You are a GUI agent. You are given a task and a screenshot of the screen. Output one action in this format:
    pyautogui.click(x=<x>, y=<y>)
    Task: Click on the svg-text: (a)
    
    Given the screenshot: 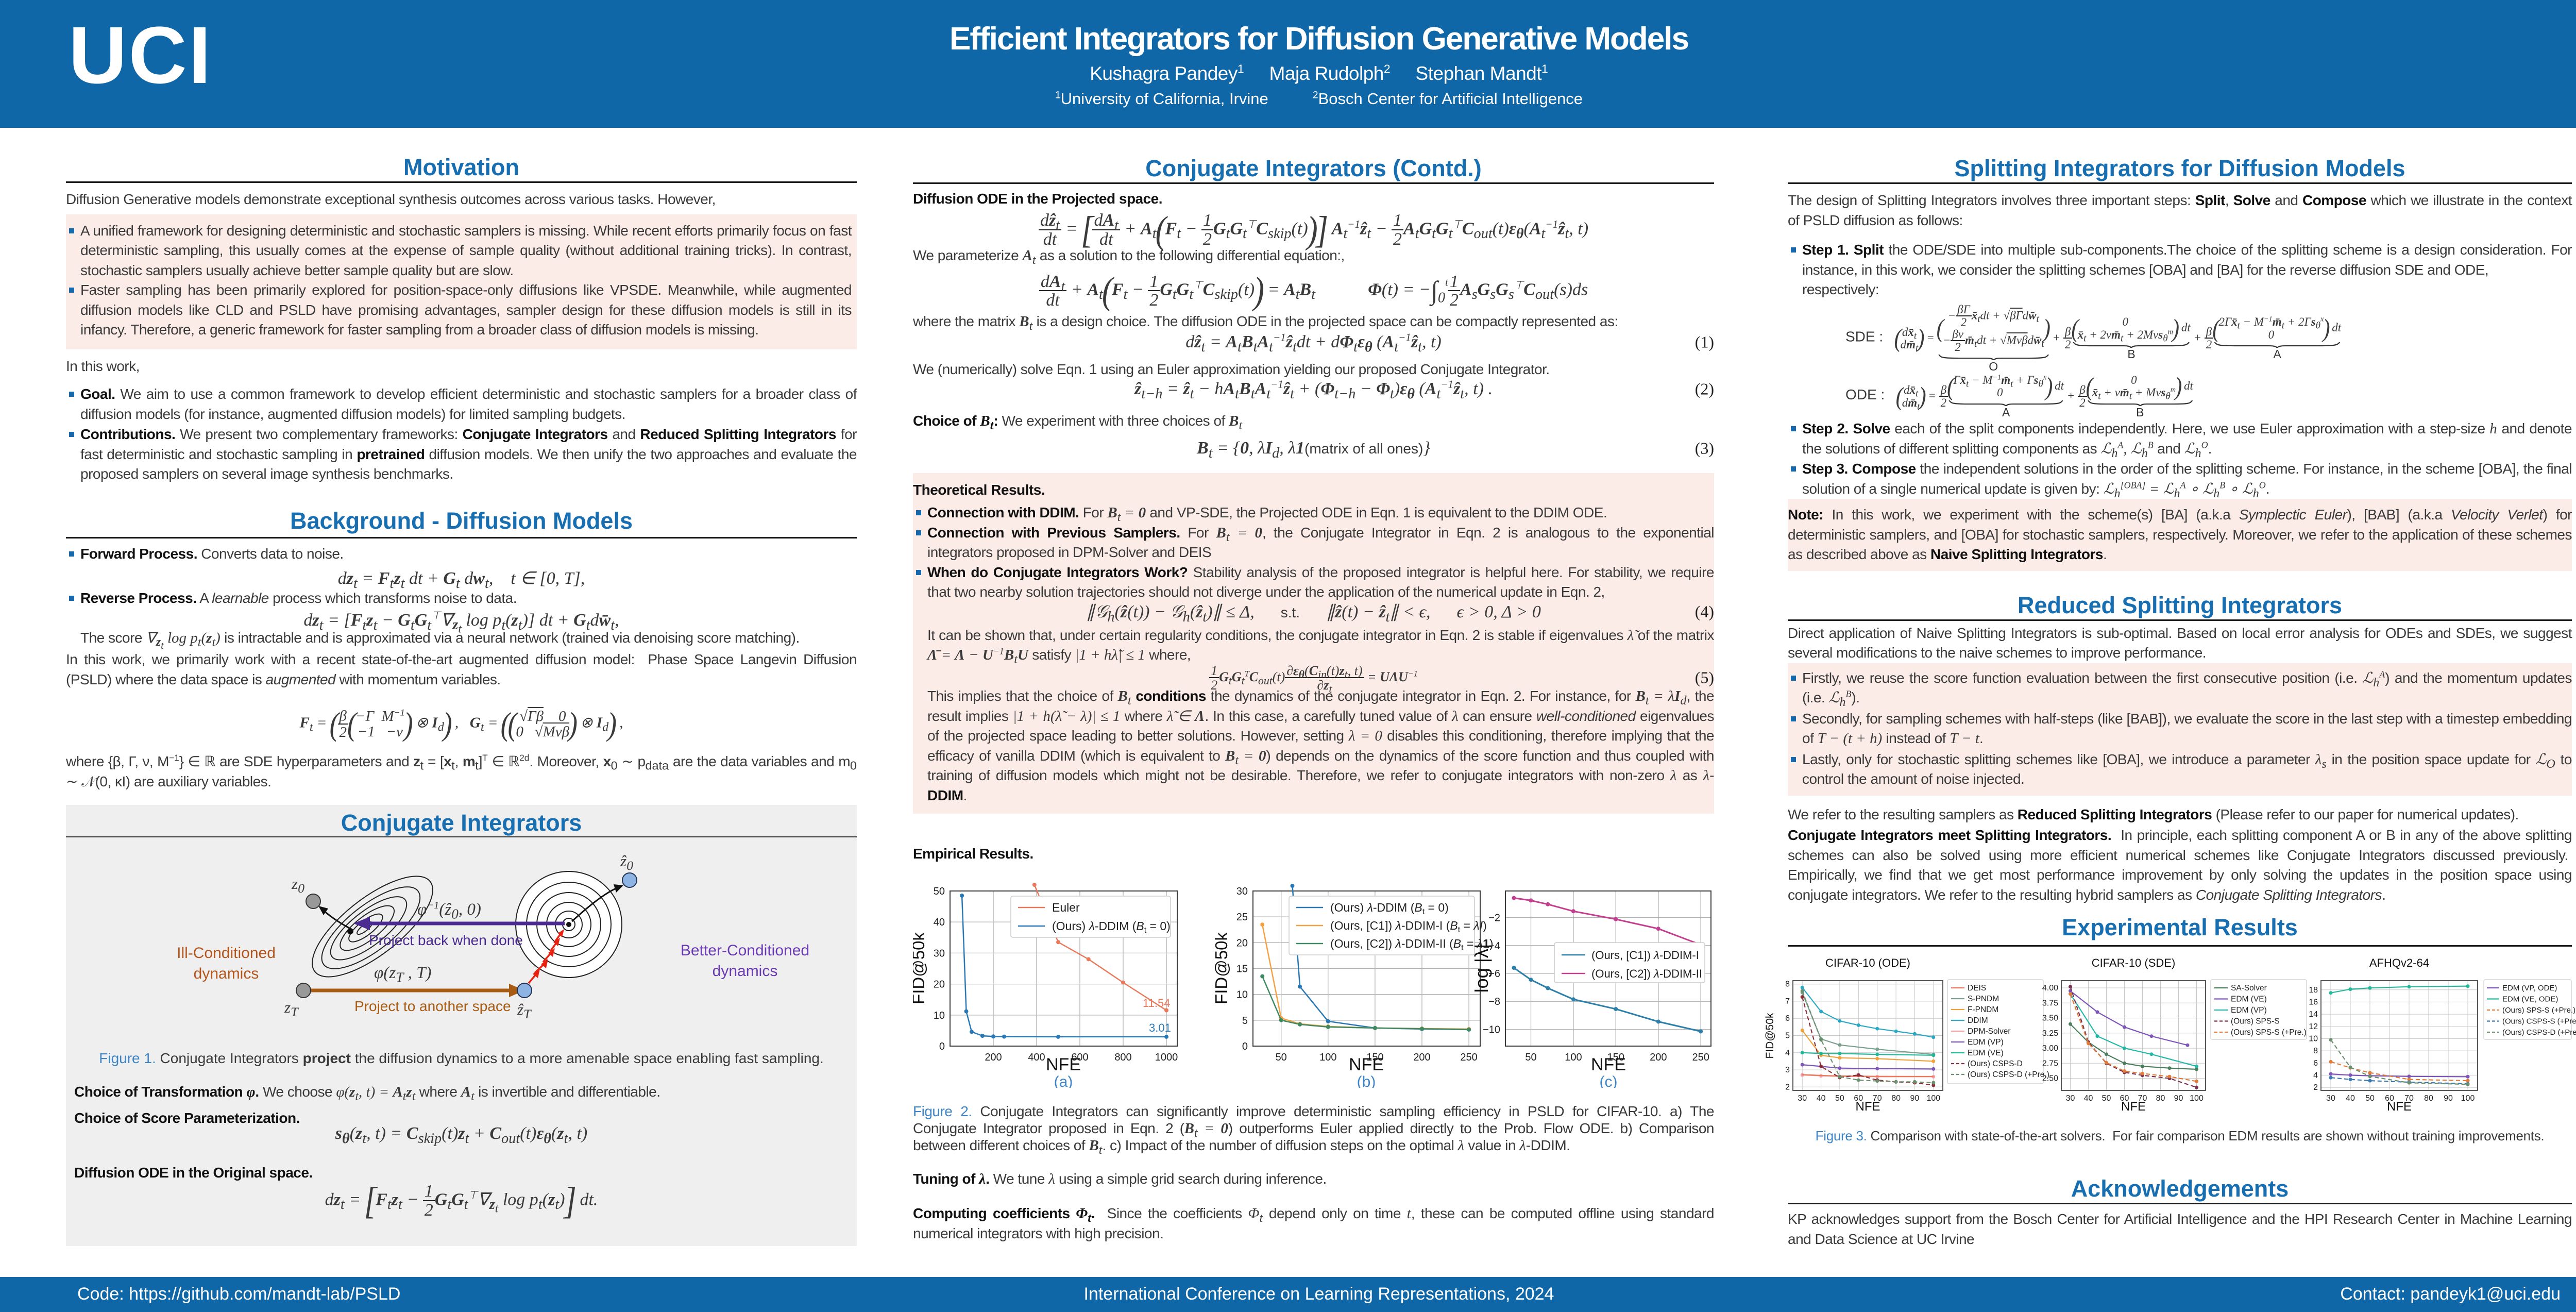 What is the action you would take?
    pyautogui.click(x=1063, y=1080)
    